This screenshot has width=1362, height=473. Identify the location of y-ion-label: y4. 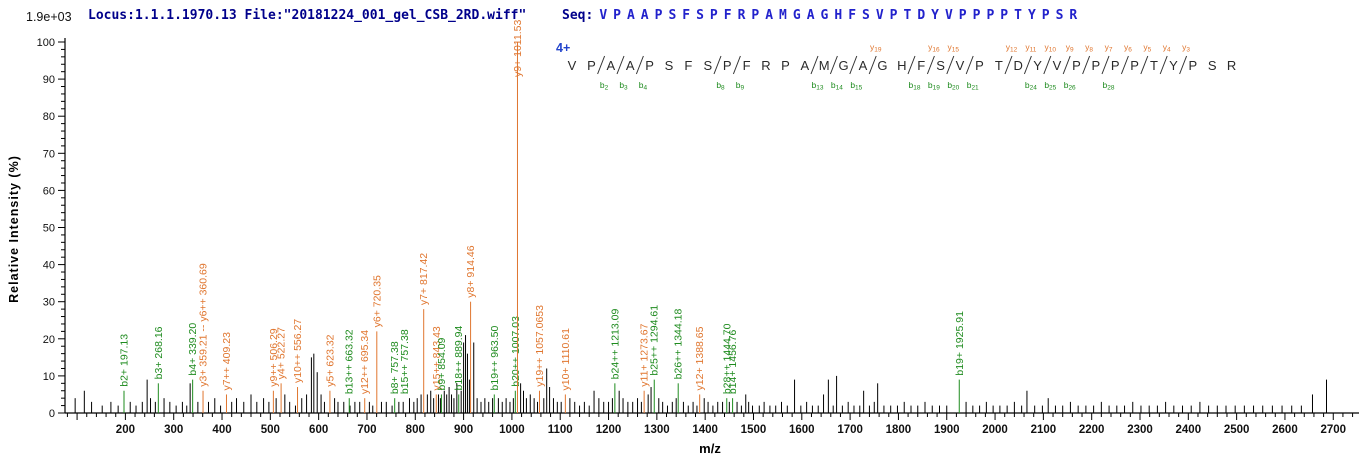
(1167, 48).